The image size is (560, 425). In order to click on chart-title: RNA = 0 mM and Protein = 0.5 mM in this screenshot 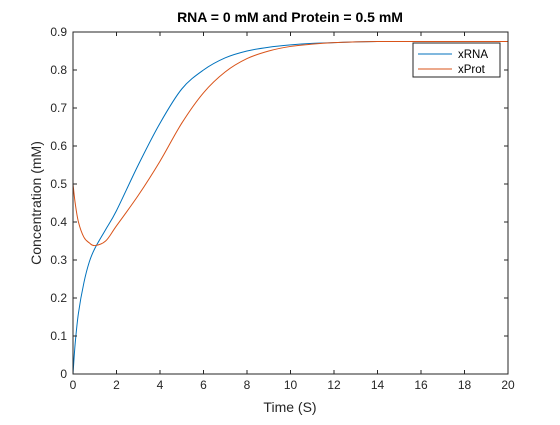, I will do `click(290, 17)`.